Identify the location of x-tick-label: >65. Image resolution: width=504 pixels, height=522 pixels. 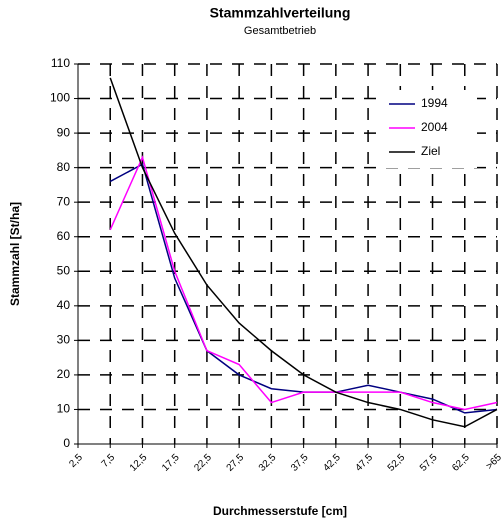
(494, 462).